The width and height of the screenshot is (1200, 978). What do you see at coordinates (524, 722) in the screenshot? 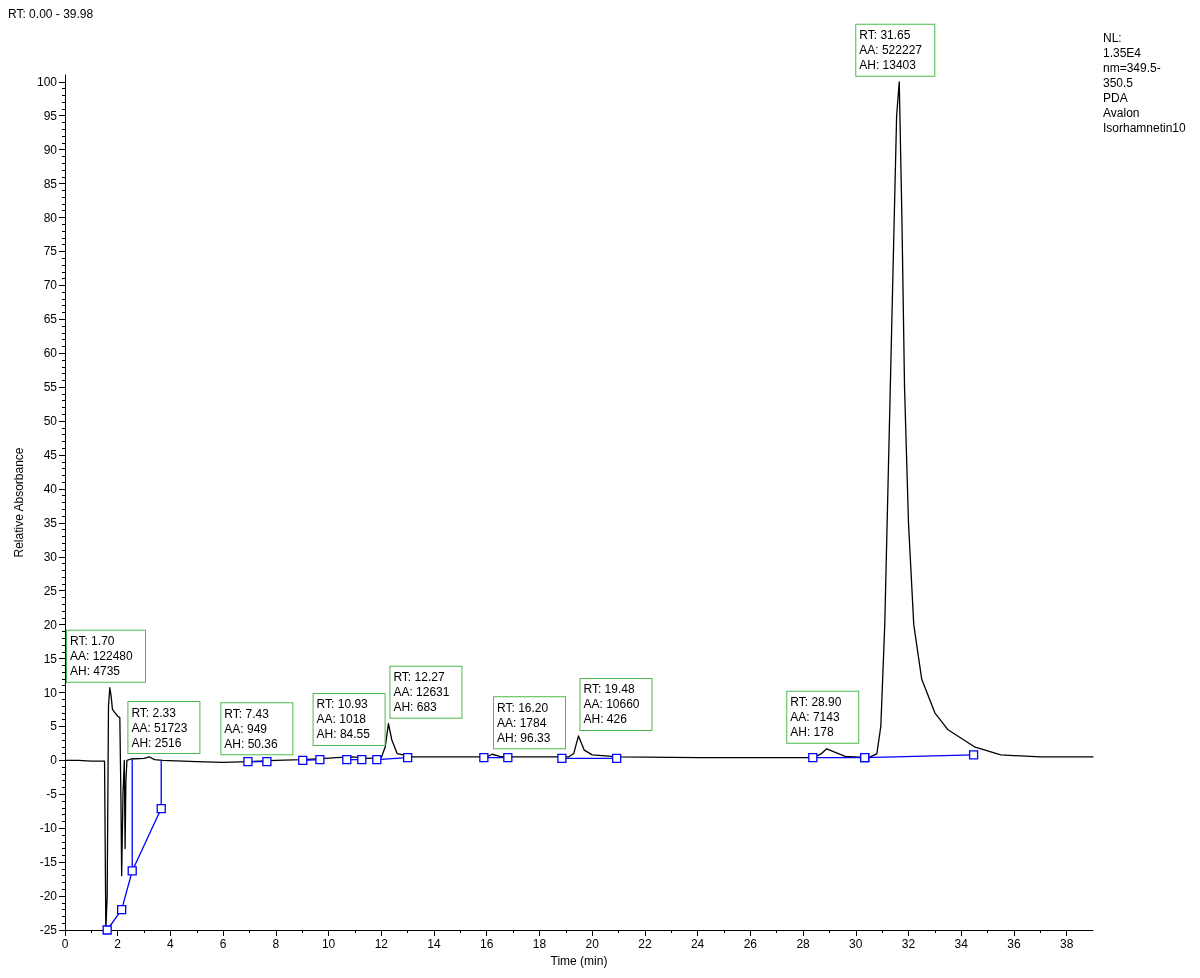
I see `annotation: RT: 16.20 AA: 1784 AH: 96.33` at bounding box center [524, 722].